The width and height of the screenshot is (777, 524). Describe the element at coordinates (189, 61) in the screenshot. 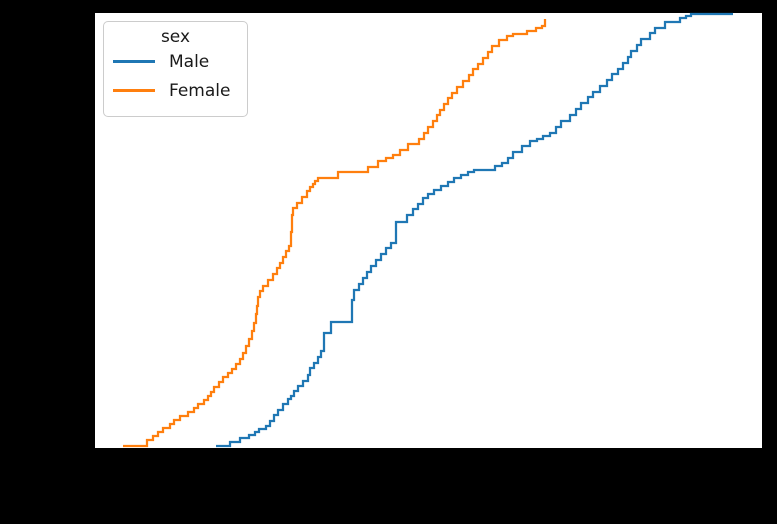

I see `legend-label-male: Male` at that location.